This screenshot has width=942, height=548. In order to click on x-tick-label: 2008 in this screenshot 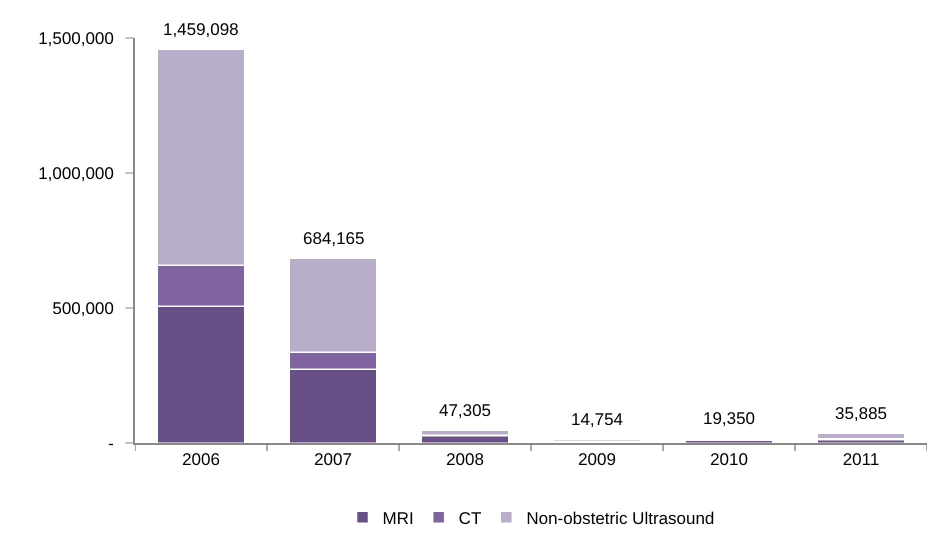, I will do `click(465, 460)`.